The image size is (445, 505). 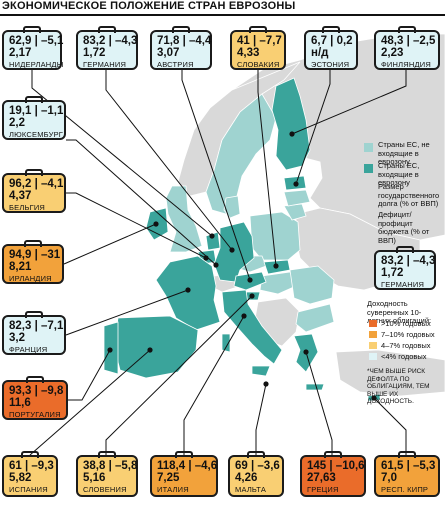 What do you see at coordinates (390, 426) in the screenshot?
I see `leader-cyprus` at bounding box center [390, 426].